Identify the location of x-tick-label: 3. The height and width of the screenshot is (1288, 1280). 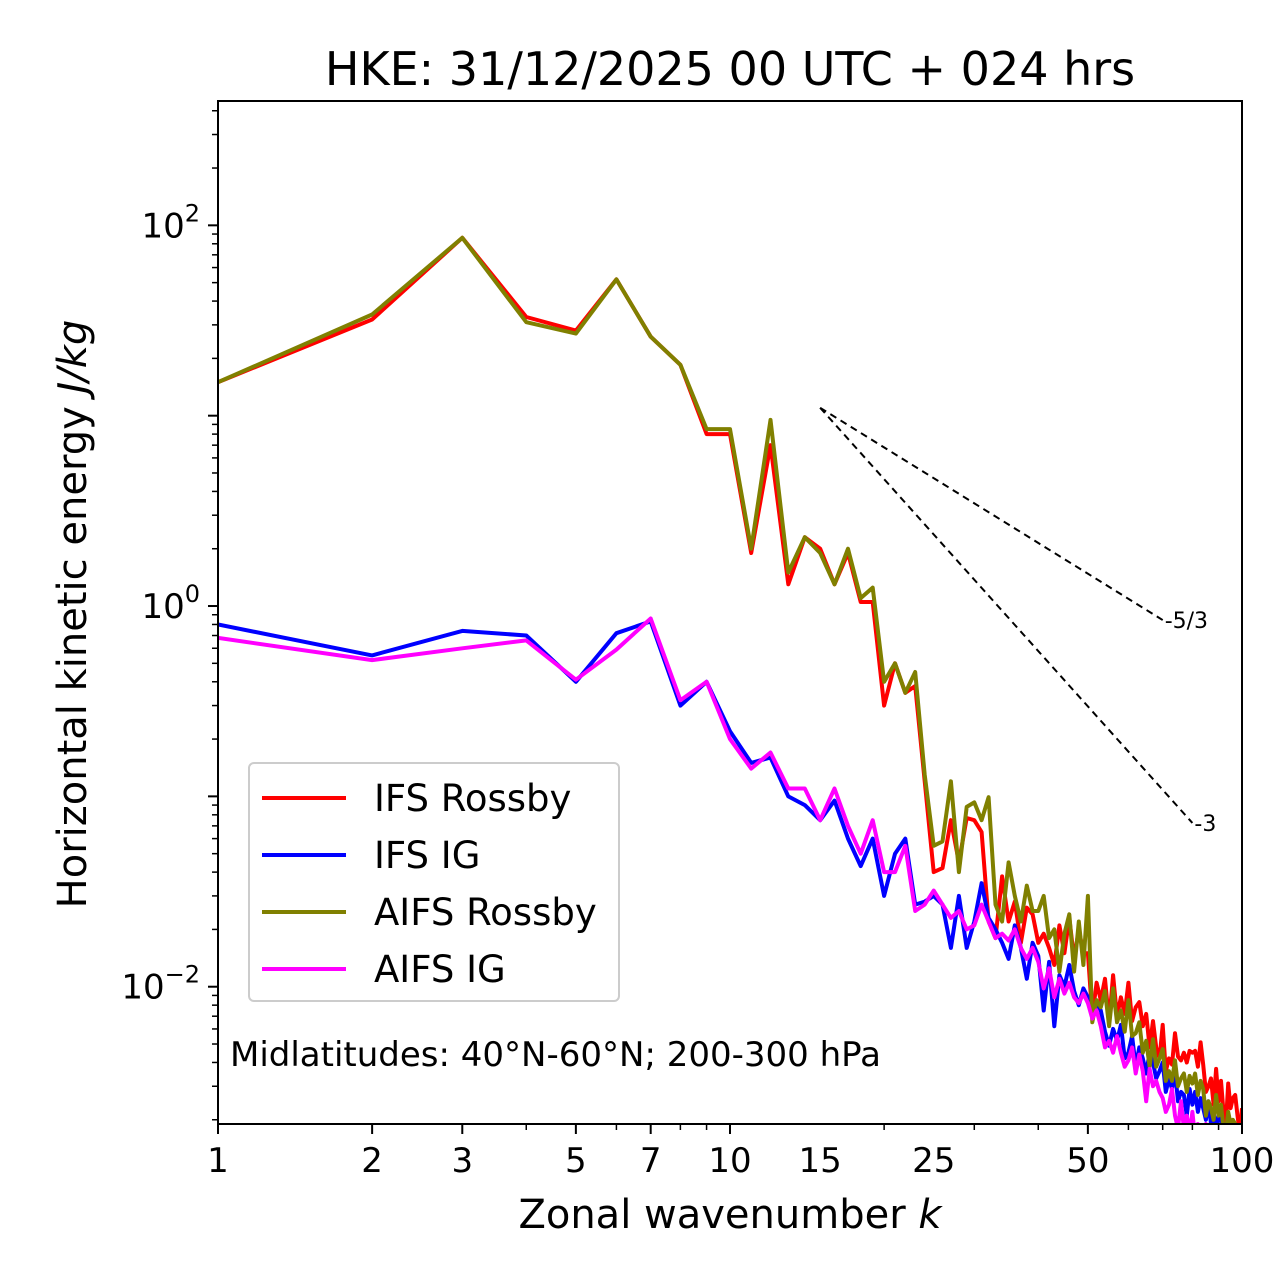
(462, 1161).